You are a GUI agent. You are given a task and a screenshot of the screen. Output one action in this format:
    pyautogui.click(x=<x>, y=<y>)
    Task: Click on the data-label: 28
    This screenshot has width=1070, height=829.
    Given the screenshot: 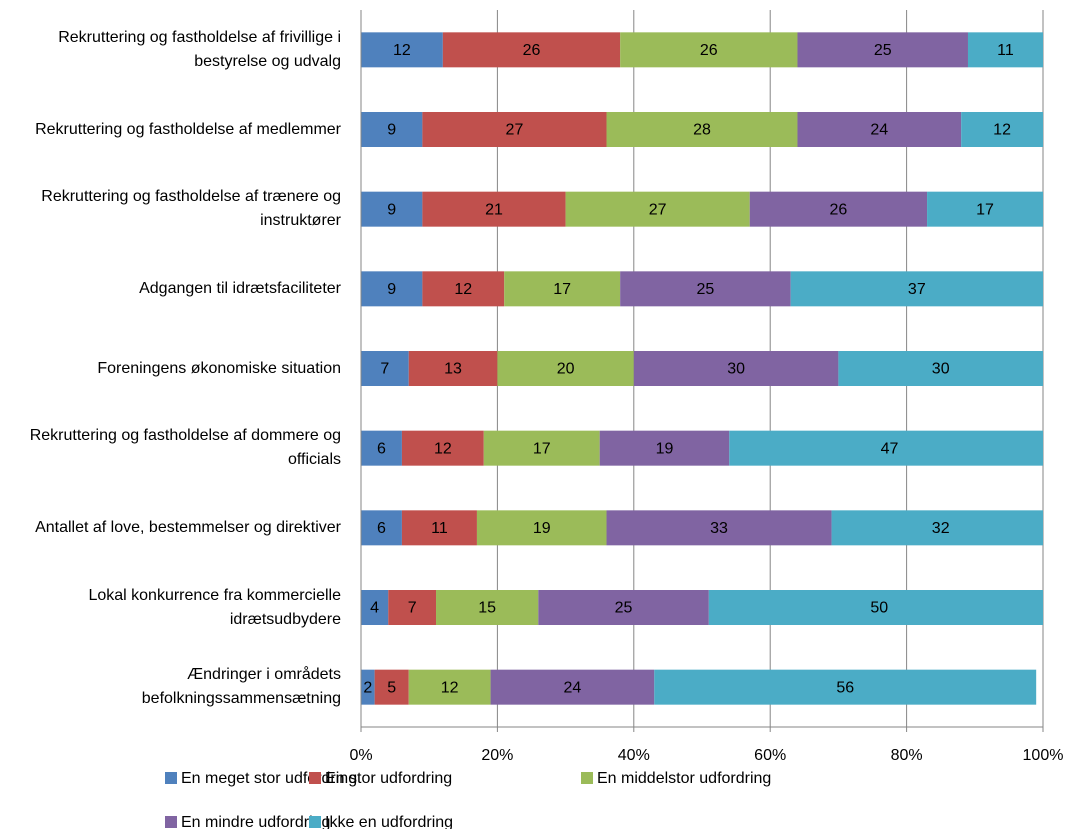 What is the action you would take?
    pyautogui.click(x=702, y=130)
    